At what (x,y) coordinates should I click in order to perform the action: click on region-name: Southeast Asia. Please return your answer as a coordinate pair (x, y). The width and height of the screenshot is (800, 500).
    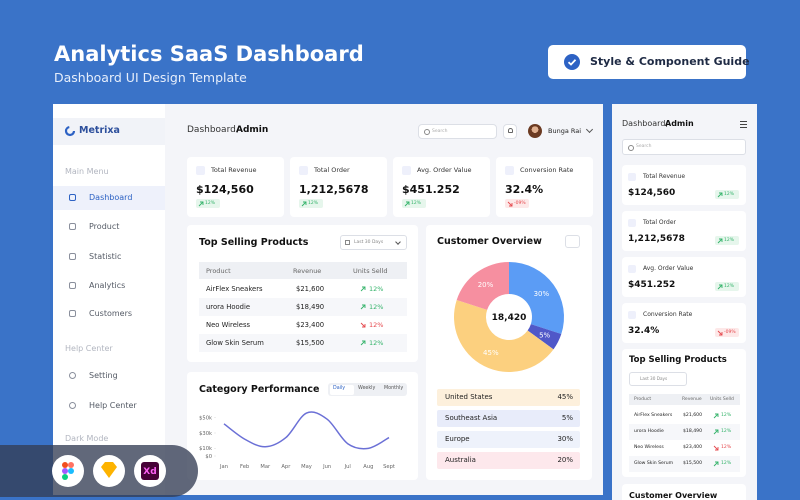
    Looking at the image, I should click on (471, 418).